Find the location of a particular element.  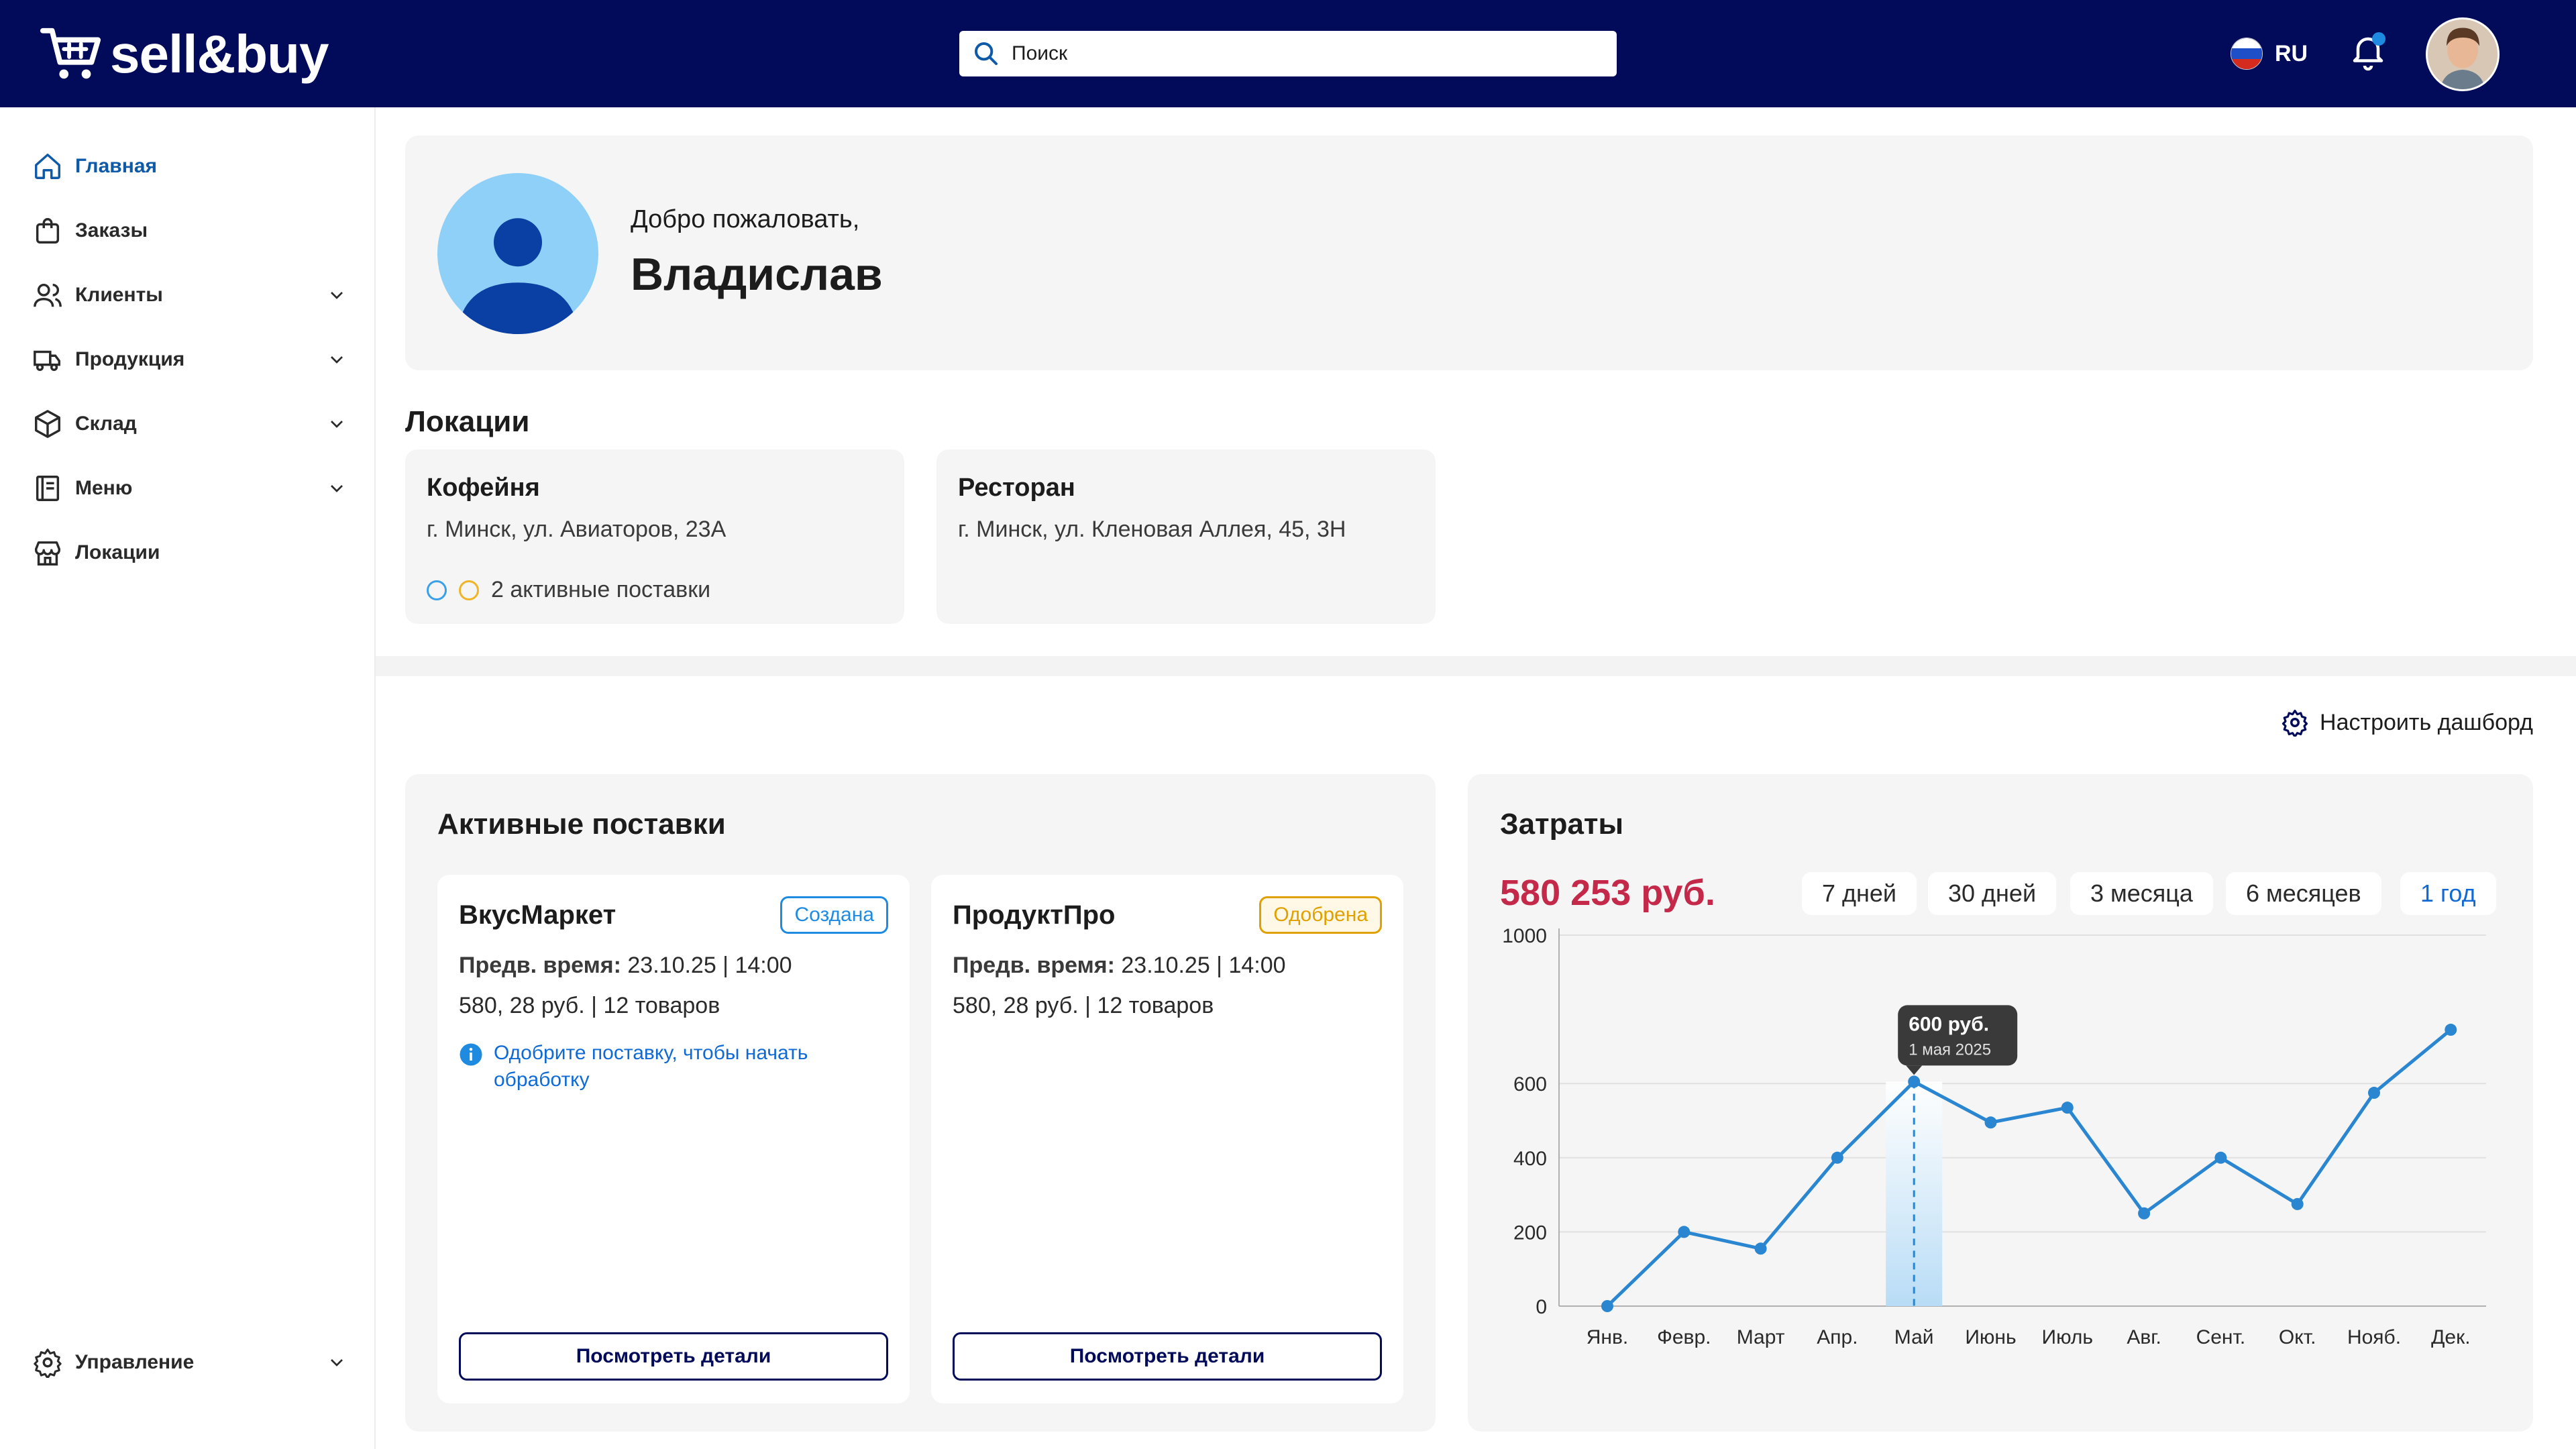

location-name: Ресторан is located at coordinates (1016, 488).